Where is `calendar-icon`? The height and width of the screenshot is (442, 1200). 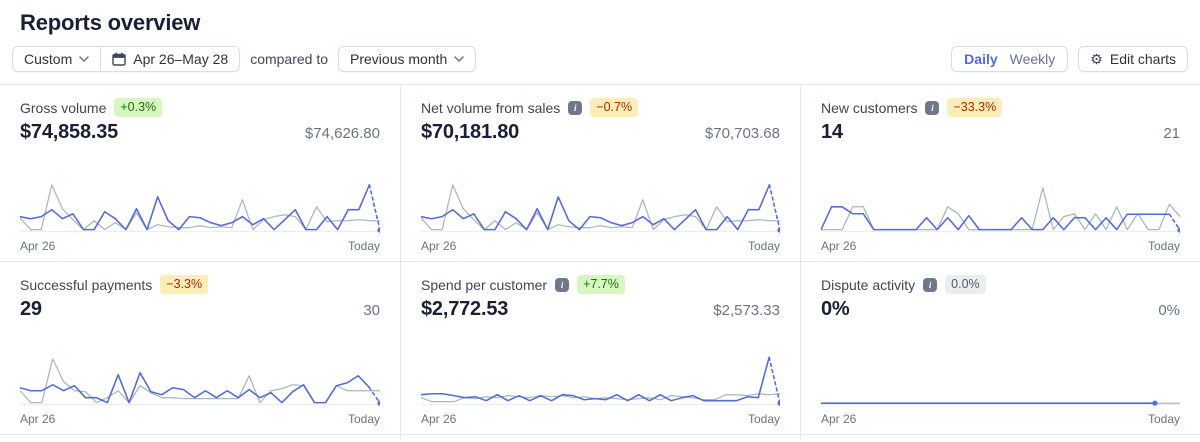 calendar-icon is located at coordinates (119, 59).